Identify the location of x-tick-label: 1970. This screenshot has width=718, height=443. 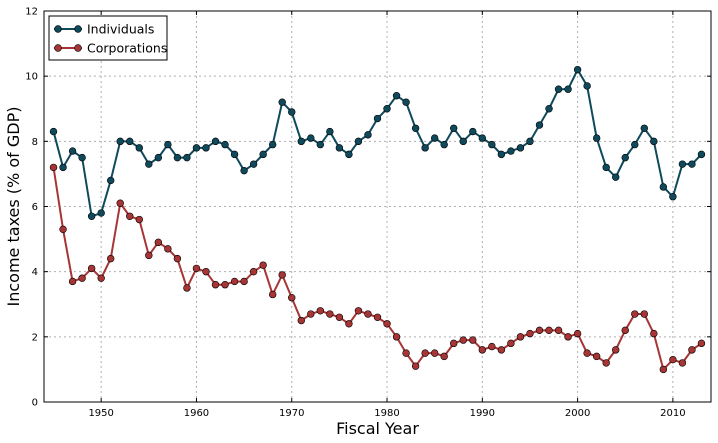
(291, 413).